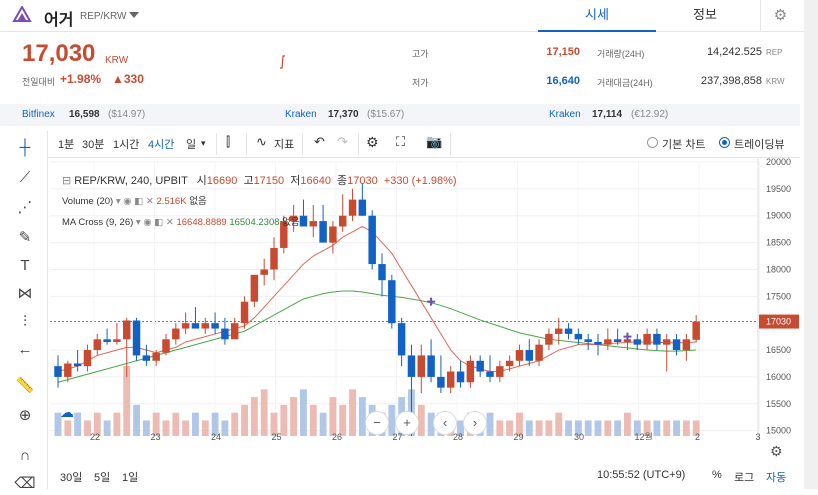  What do you see at coordinates (25, 385) in the screenshot?
I see `ruler-icon: 📏` at bounding box center [25, 385].